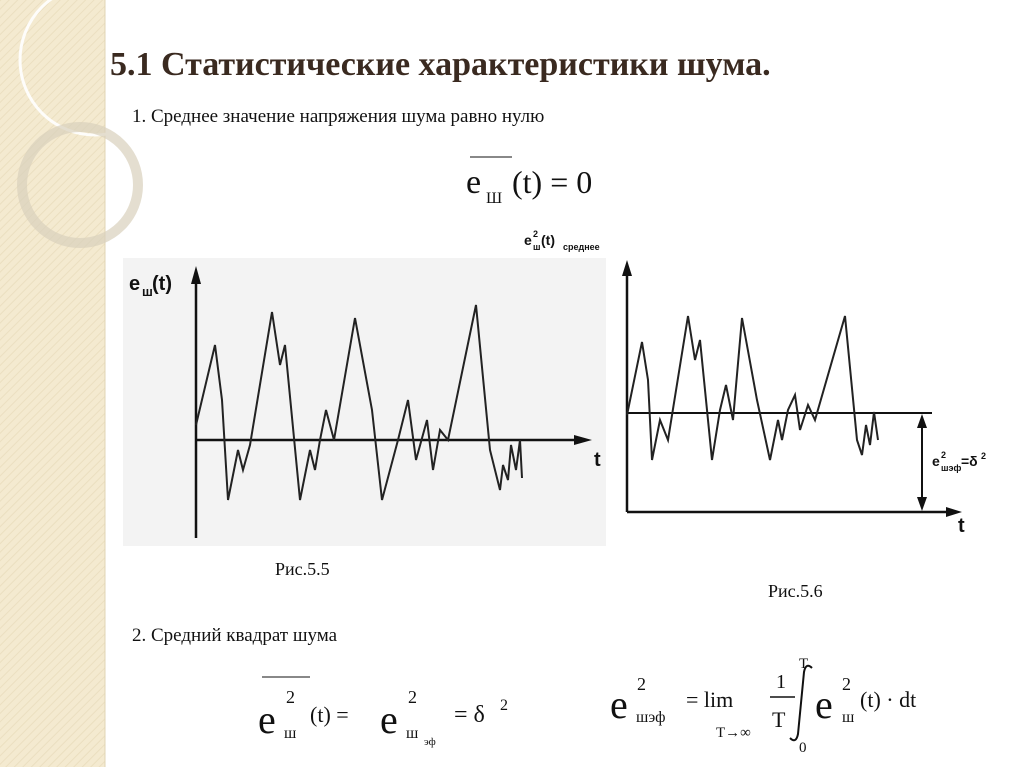 The height and width of the screenshot is (772, 1024). What do you see at coordinates (469, 715) in the screenshot?
I see `formula-text: = δ` at bounding box center [469, 715].